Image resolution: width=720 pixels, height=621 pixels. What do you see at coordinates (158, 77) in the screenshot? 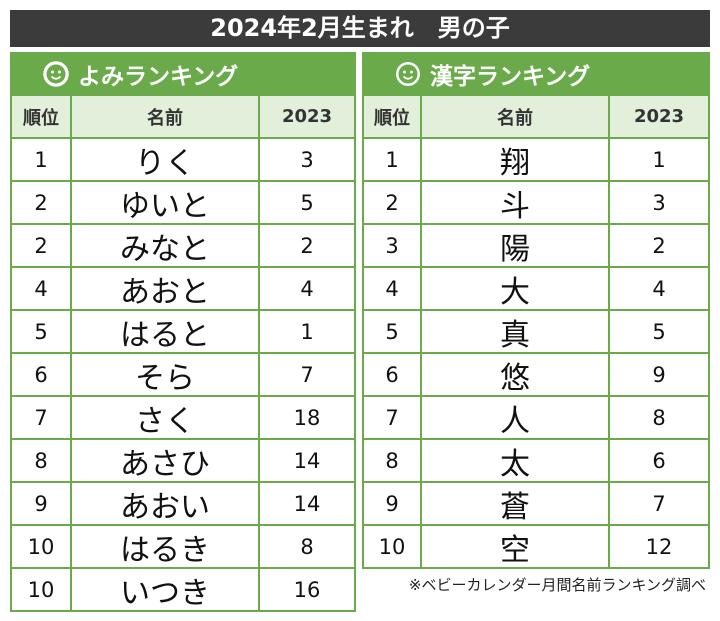
I see `heading-text: よみランキング` at bounding box center [158, 77].